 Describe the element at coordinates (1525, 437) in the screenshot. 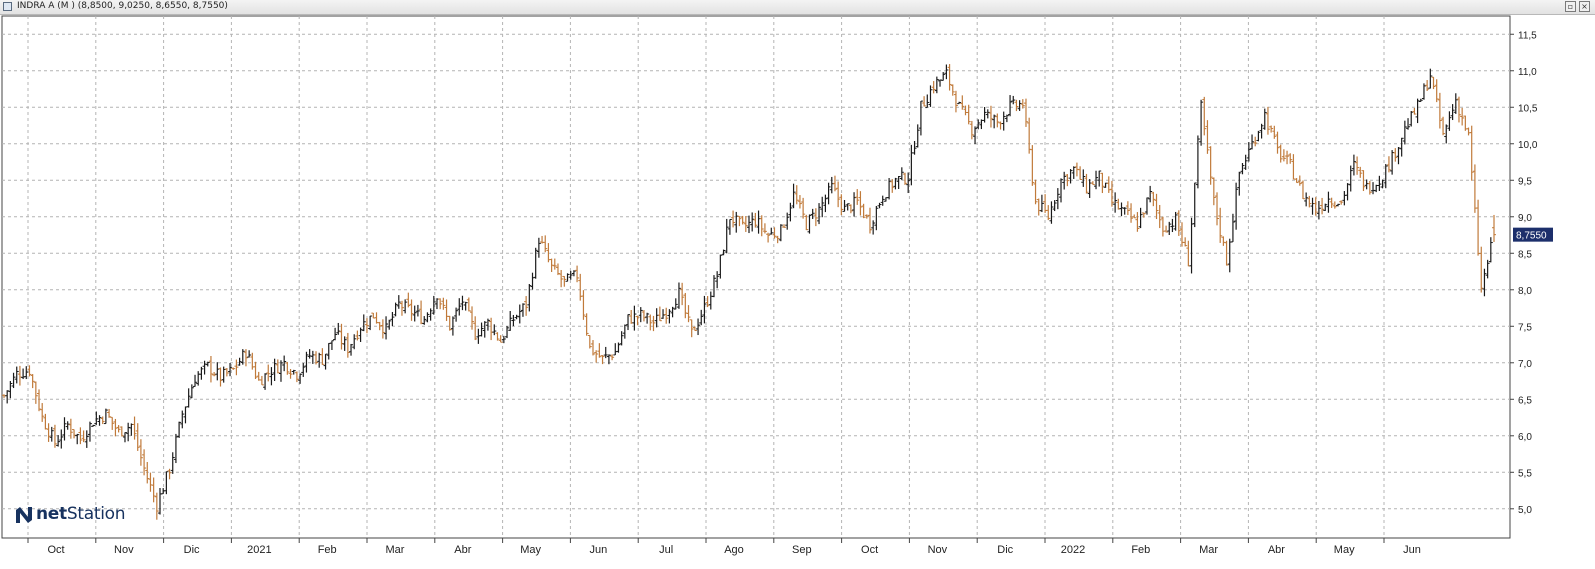

I see `y-tick-label: 6,0` at that location.